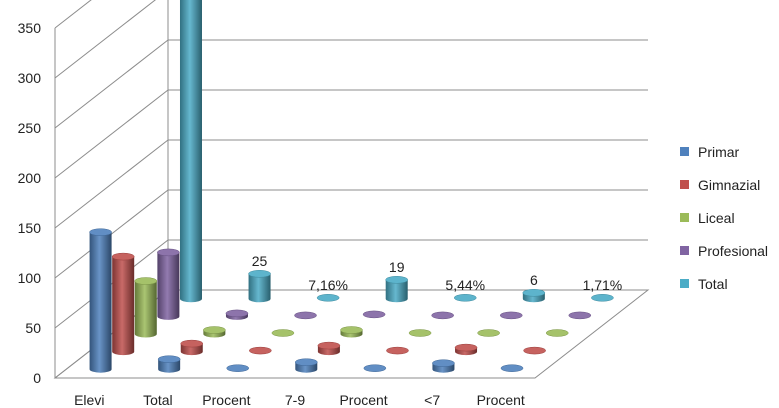 The image size is (779, 408). Describe the element at coordinates (30, 203) in the screenshot. I see `y-axis: 0 50 100 150 200 250 300 350` at that location.